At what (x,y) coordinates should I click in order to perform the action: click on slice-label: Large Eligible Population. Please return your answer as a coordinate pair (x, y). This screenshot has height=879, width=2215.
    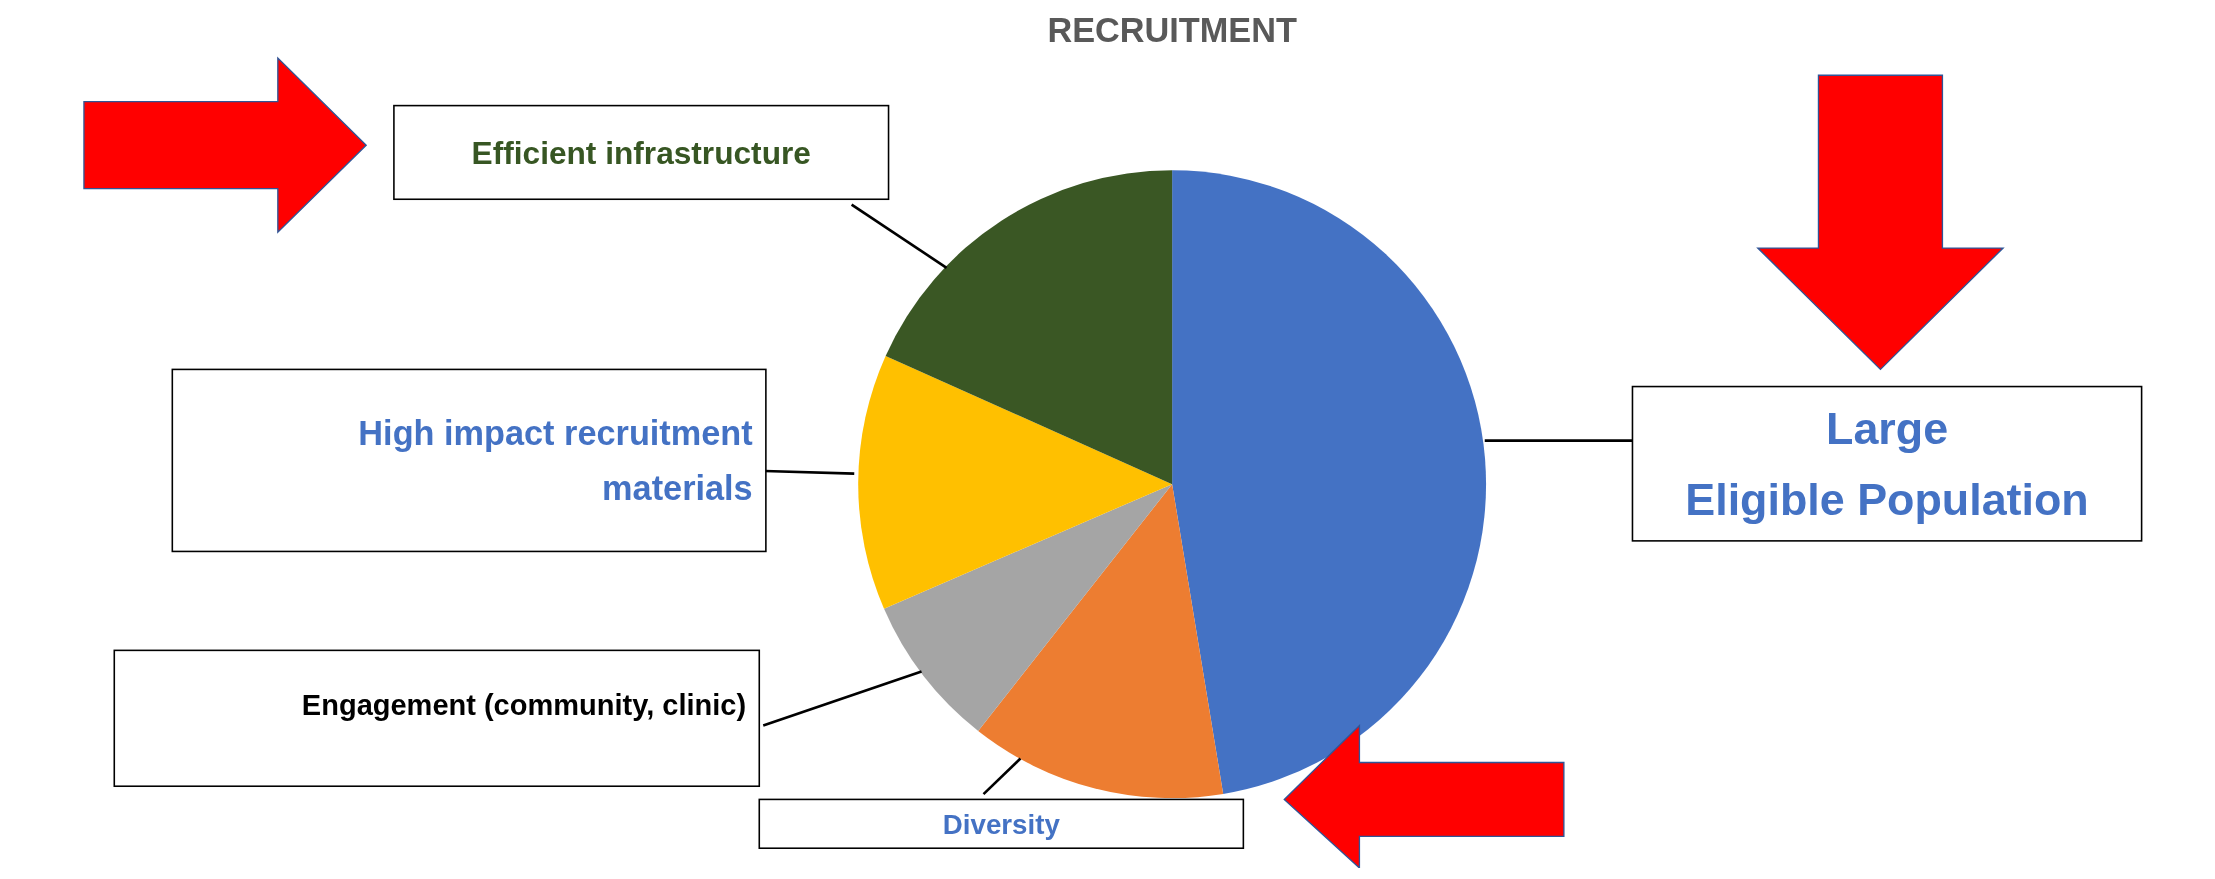
    Looking at the image, I should click on (1887, 464).